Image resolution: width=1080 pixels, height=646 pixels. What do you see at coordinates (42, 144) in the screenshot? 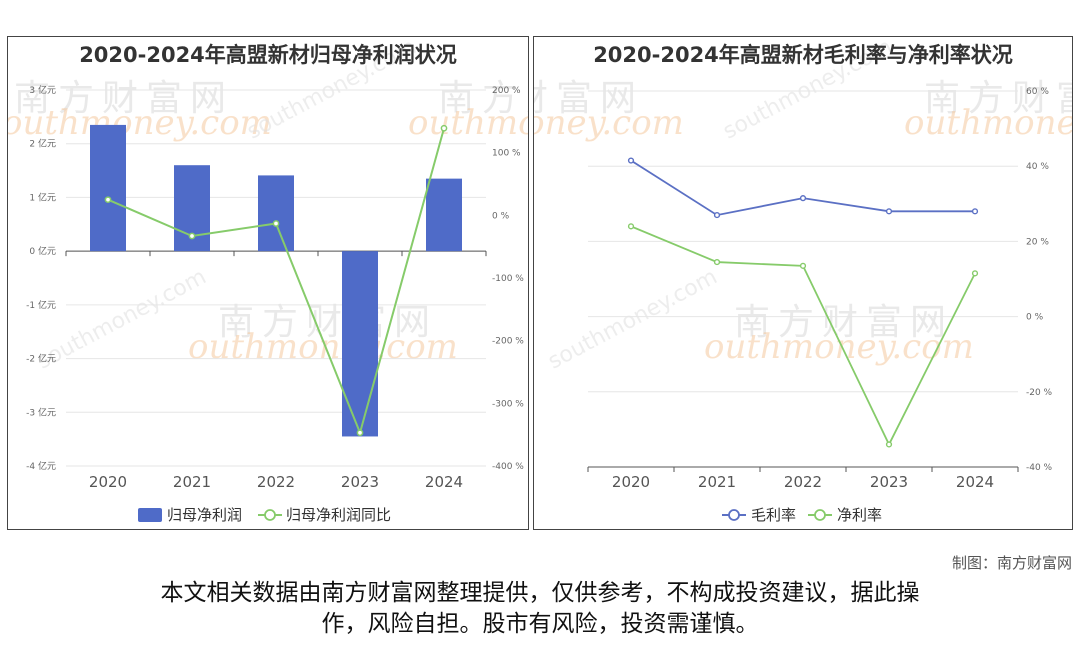
I see `y-left-tick-label: 2 亿元` at bounding box center [42, 144].